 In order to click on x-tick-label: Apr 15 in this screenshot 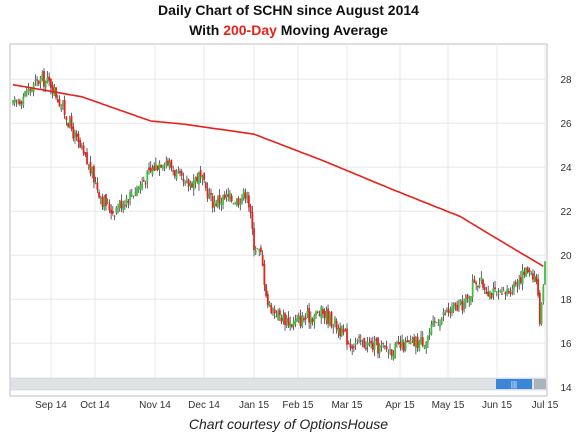, I will do `click(400, 405)`.